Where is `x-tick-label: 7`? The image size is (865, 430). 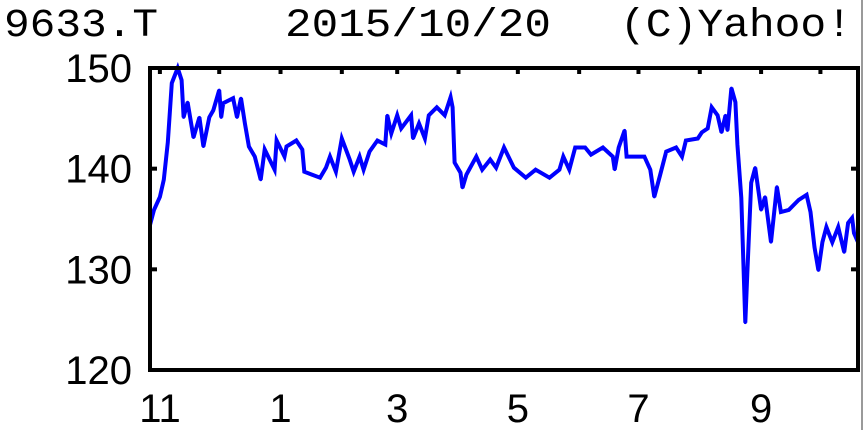
x-tick-label: 7 is located at coordinates (638, 408).